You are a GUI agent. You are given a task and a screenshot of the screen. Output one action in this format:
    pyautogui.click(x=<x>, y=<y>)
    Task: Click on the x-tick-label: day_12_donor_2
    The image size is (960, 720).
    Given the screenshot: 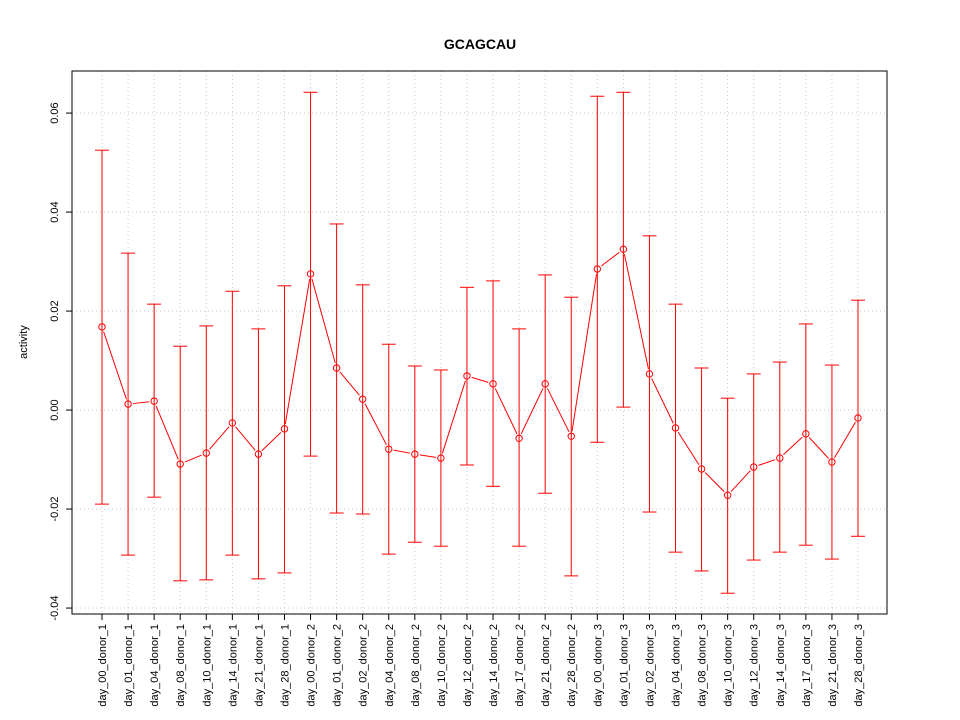 What is the action you would take?
    pyautogui.click(x=468, y=665)
    